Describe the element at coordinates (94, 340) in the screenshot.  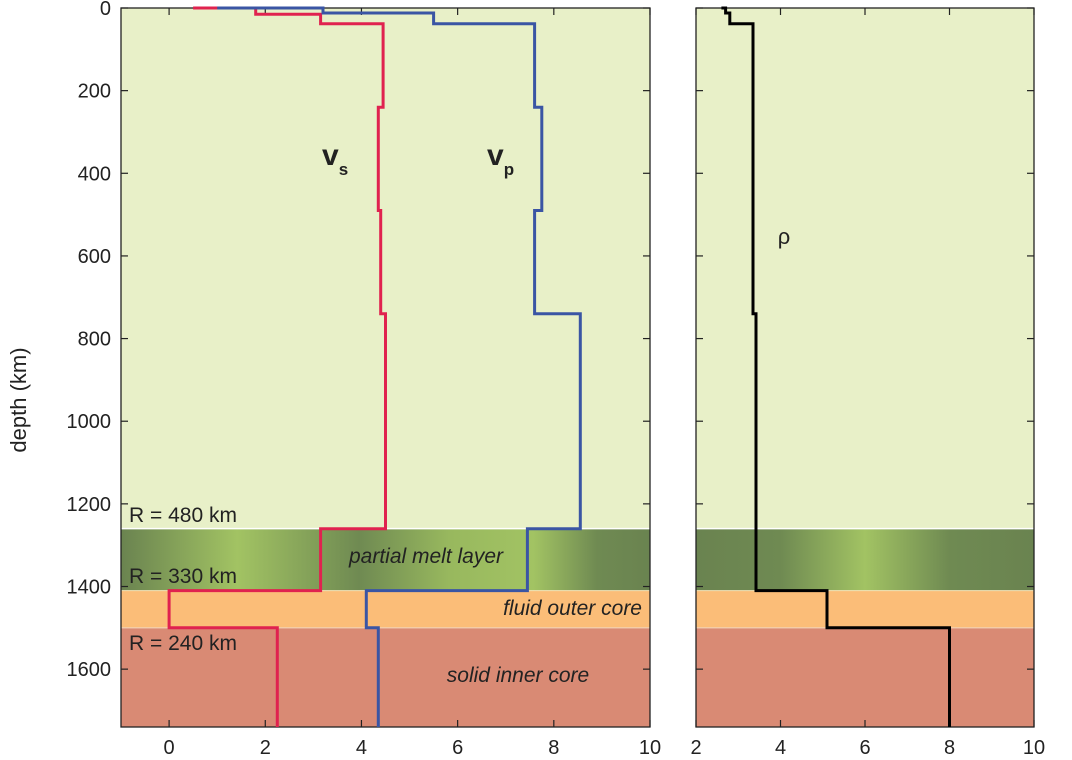
I see `y-tick-label: 800` at that location.